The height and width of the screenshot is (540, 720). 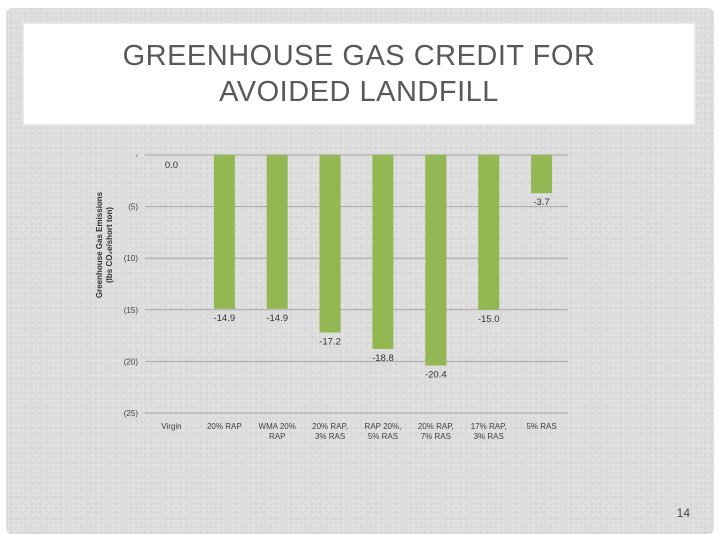 I want to click on data-label: -3.7, so click(x=541, y=202).